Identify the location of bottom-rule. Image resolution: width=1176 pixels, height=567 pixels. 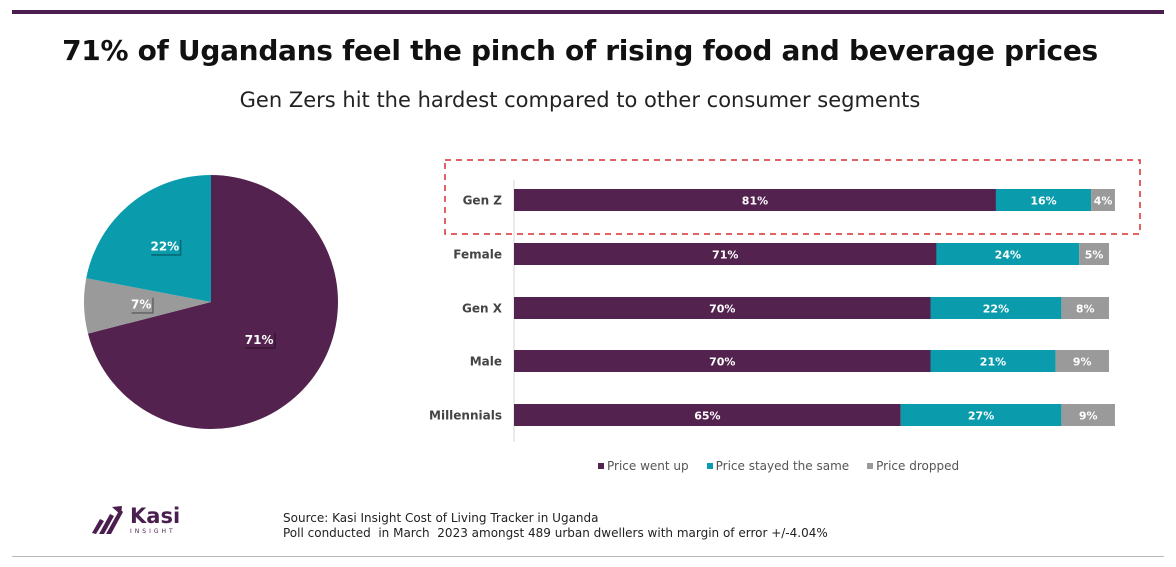
(588, 556).